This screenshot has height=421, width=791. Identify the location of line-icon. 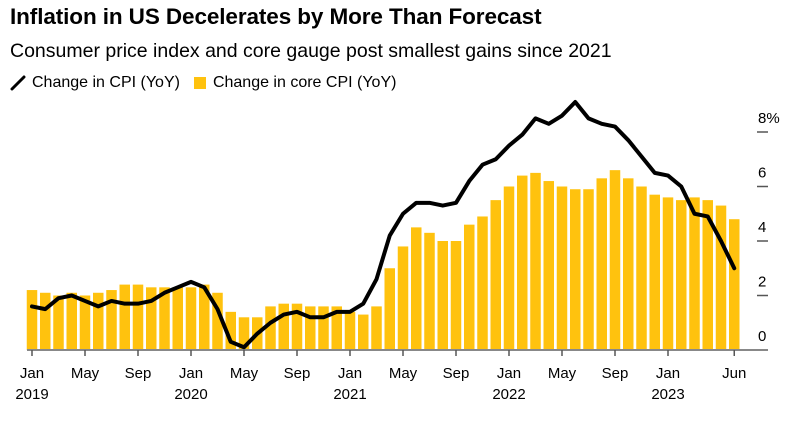
(18, 83).